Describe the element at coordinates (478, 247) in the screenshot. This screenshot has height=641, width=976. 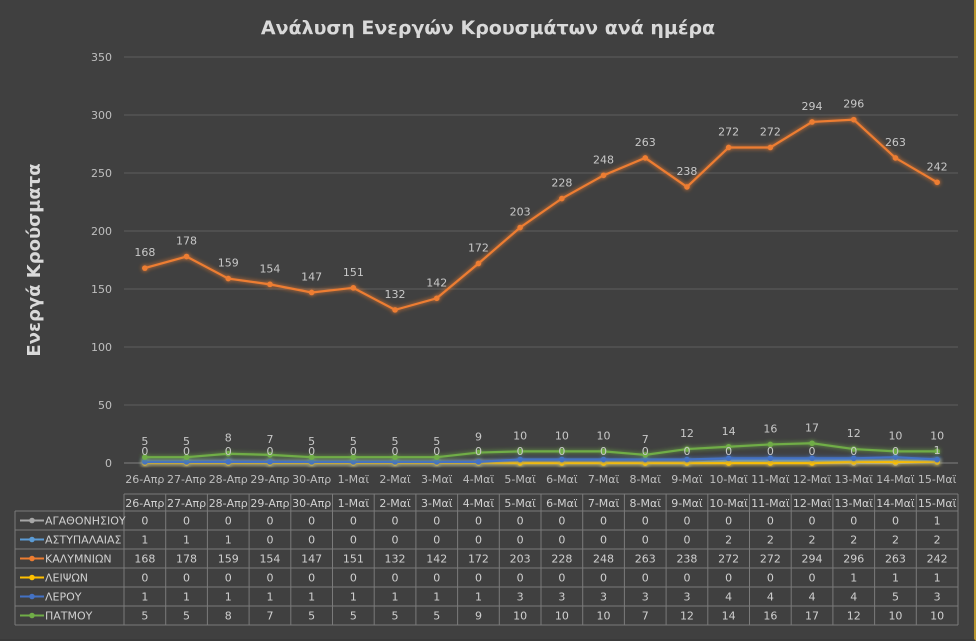
I see `data-label: 172` at that location.